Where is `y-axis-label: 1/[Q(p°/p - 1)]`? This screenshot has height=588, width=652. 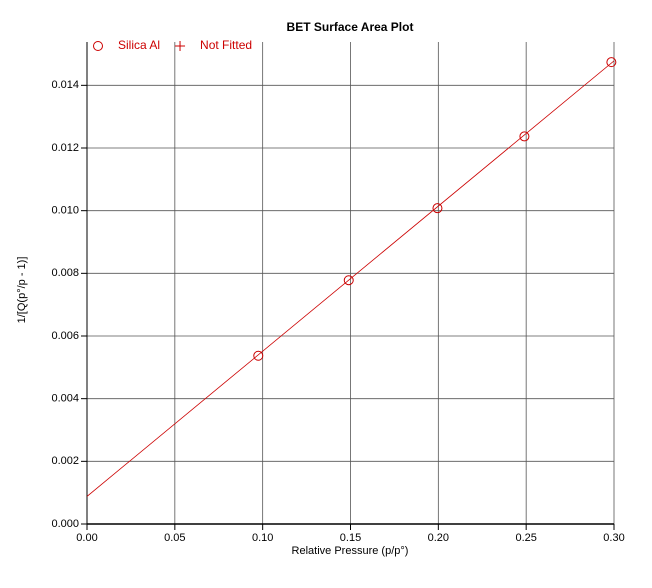
y-axis-label: 1/[Q(p°/p - 1)] is located at coordinates (22, 290).